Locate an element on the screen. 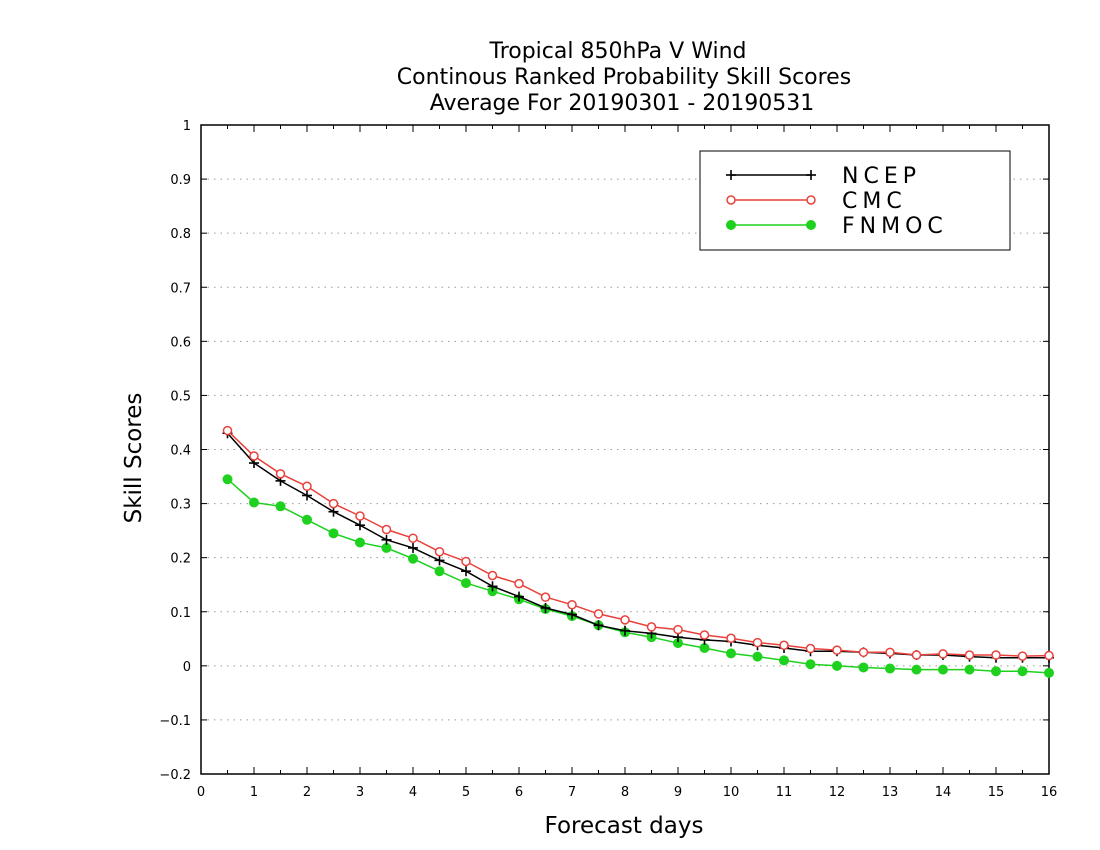  x-tick-label: 12 is located at coordinates (837, 792).